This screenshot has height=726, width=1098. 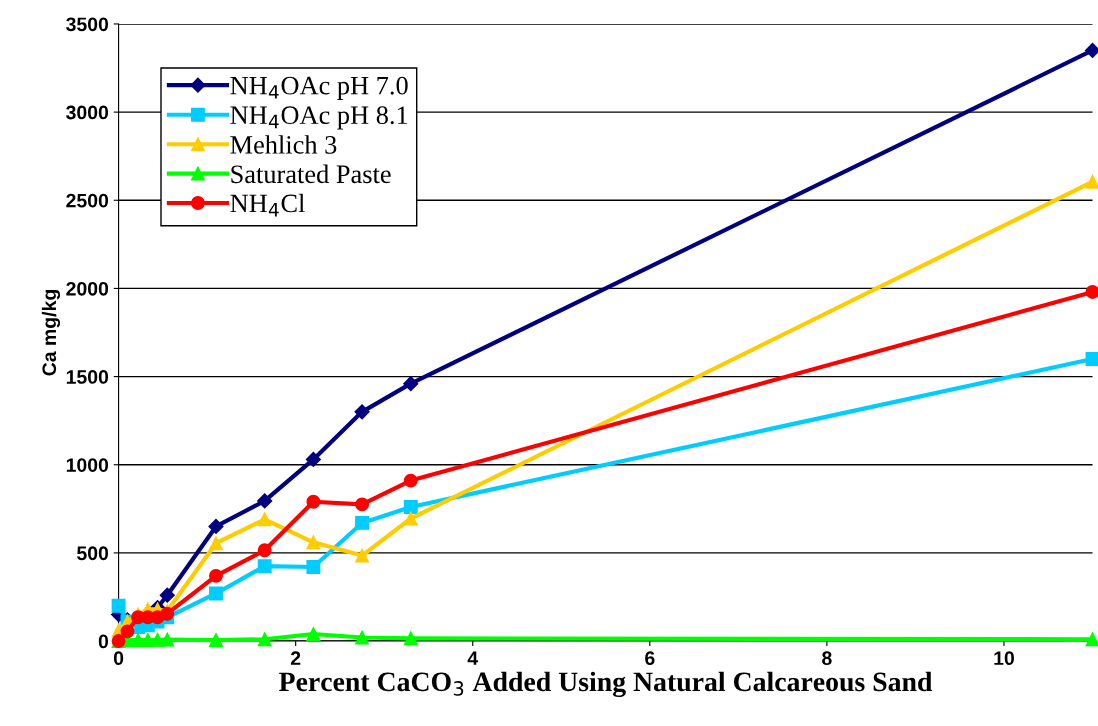 I want to click on x-tick-label: 2, so click(x=295, y=658).